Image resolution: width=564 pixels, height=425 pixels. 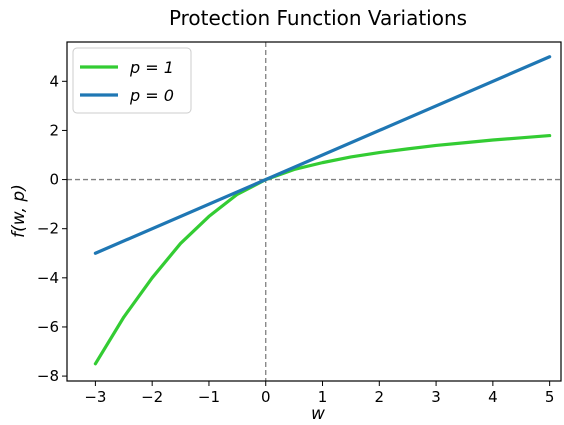 I want to click on x-axis: −3 −2 −1 0 1 2 3 4 5, so click(x=319, y=393).